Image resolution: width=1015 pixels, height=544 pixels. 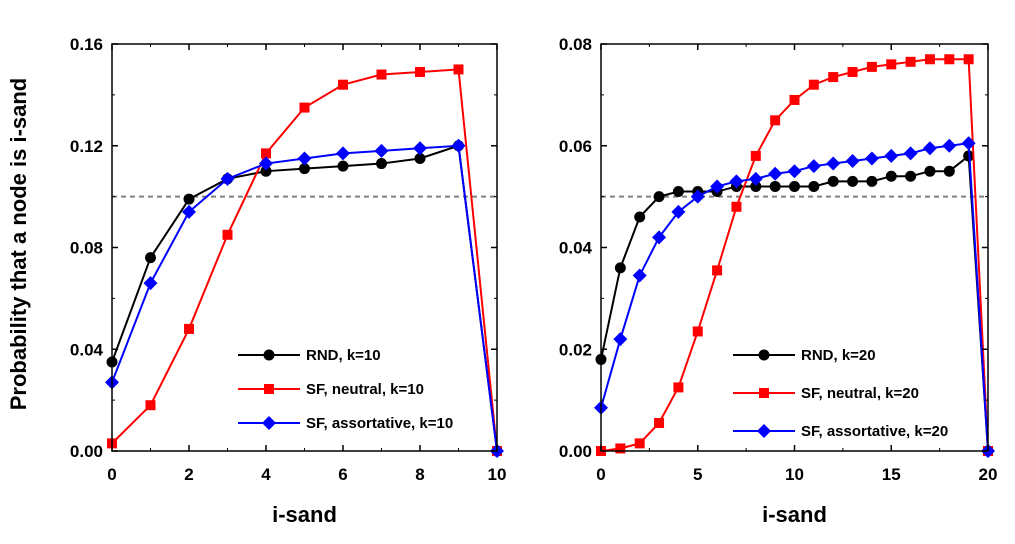 I want to click on x-tick-label: 4, so click(x=266, y=474).